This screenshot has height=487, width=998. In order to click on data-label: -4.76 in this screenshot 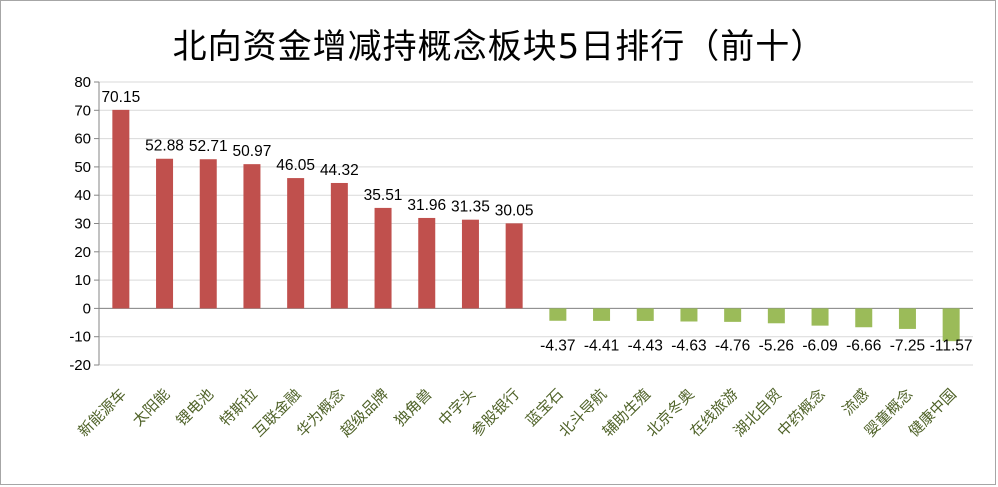, I will do `click(732, 345)`.